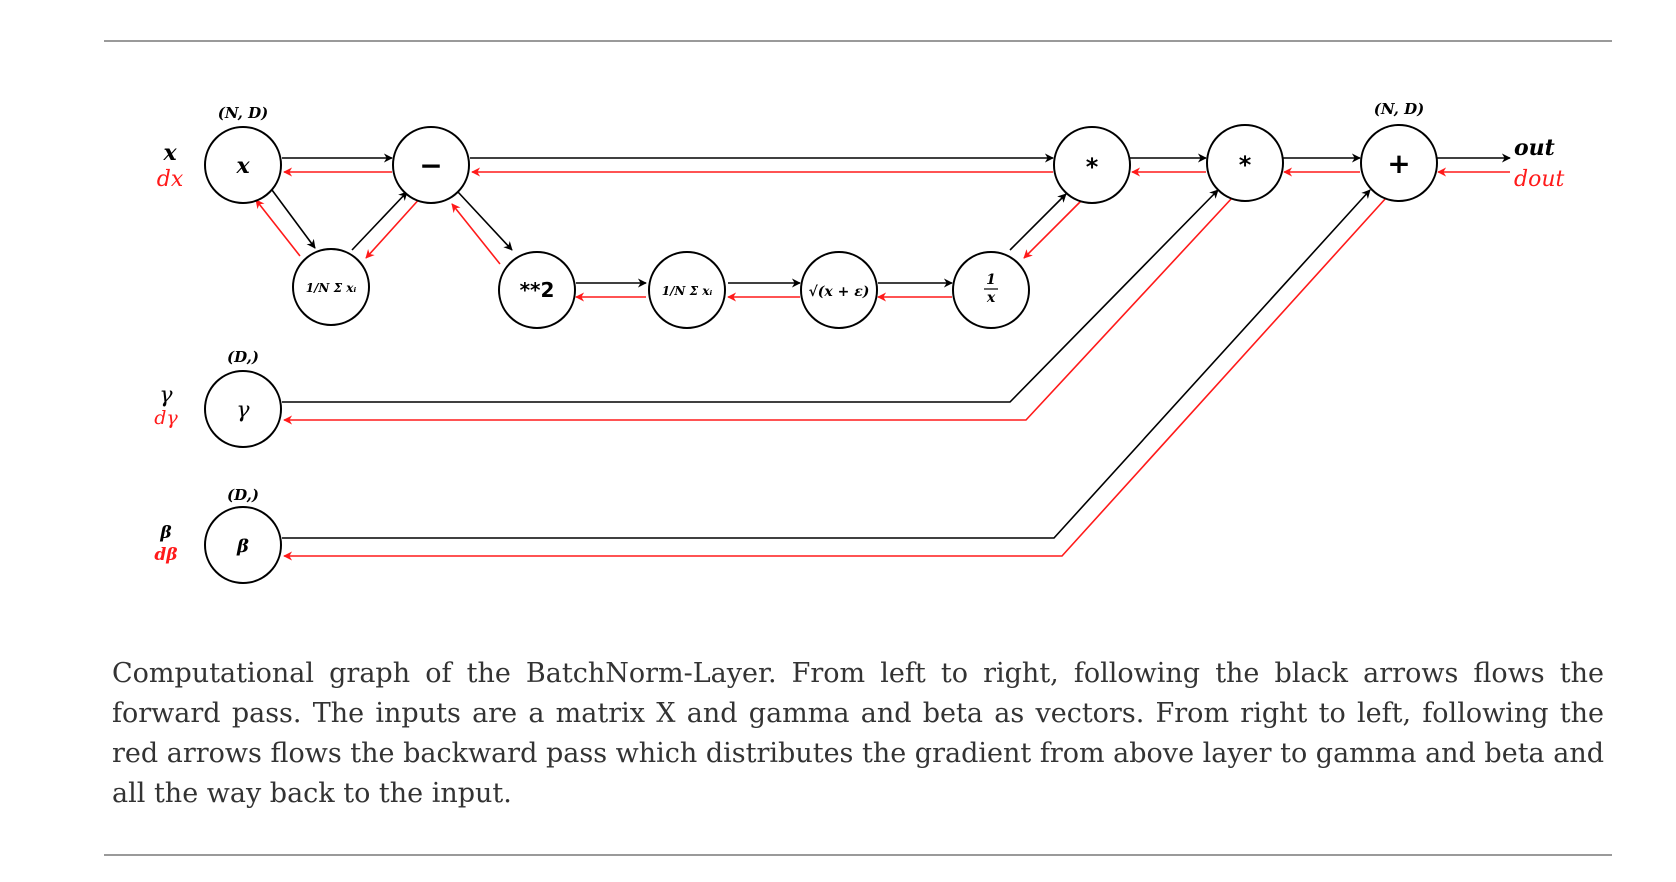  Describe the element at coordinates (165, 555) in the screenshot. I see `label-dbeta: dβ` at that location.